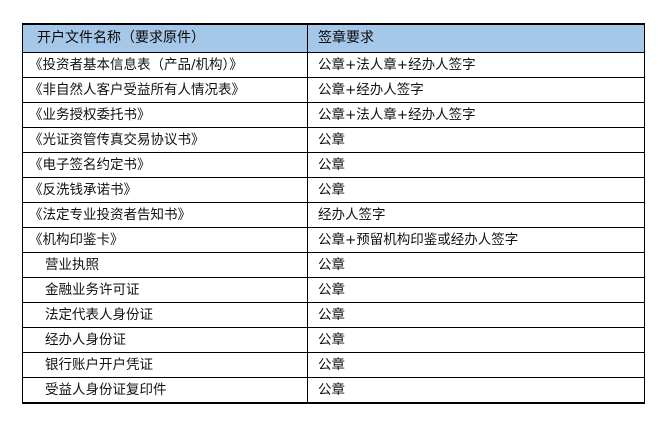  I want to click on column-header-seal-requirement: 签章要求, so click(476, 38).